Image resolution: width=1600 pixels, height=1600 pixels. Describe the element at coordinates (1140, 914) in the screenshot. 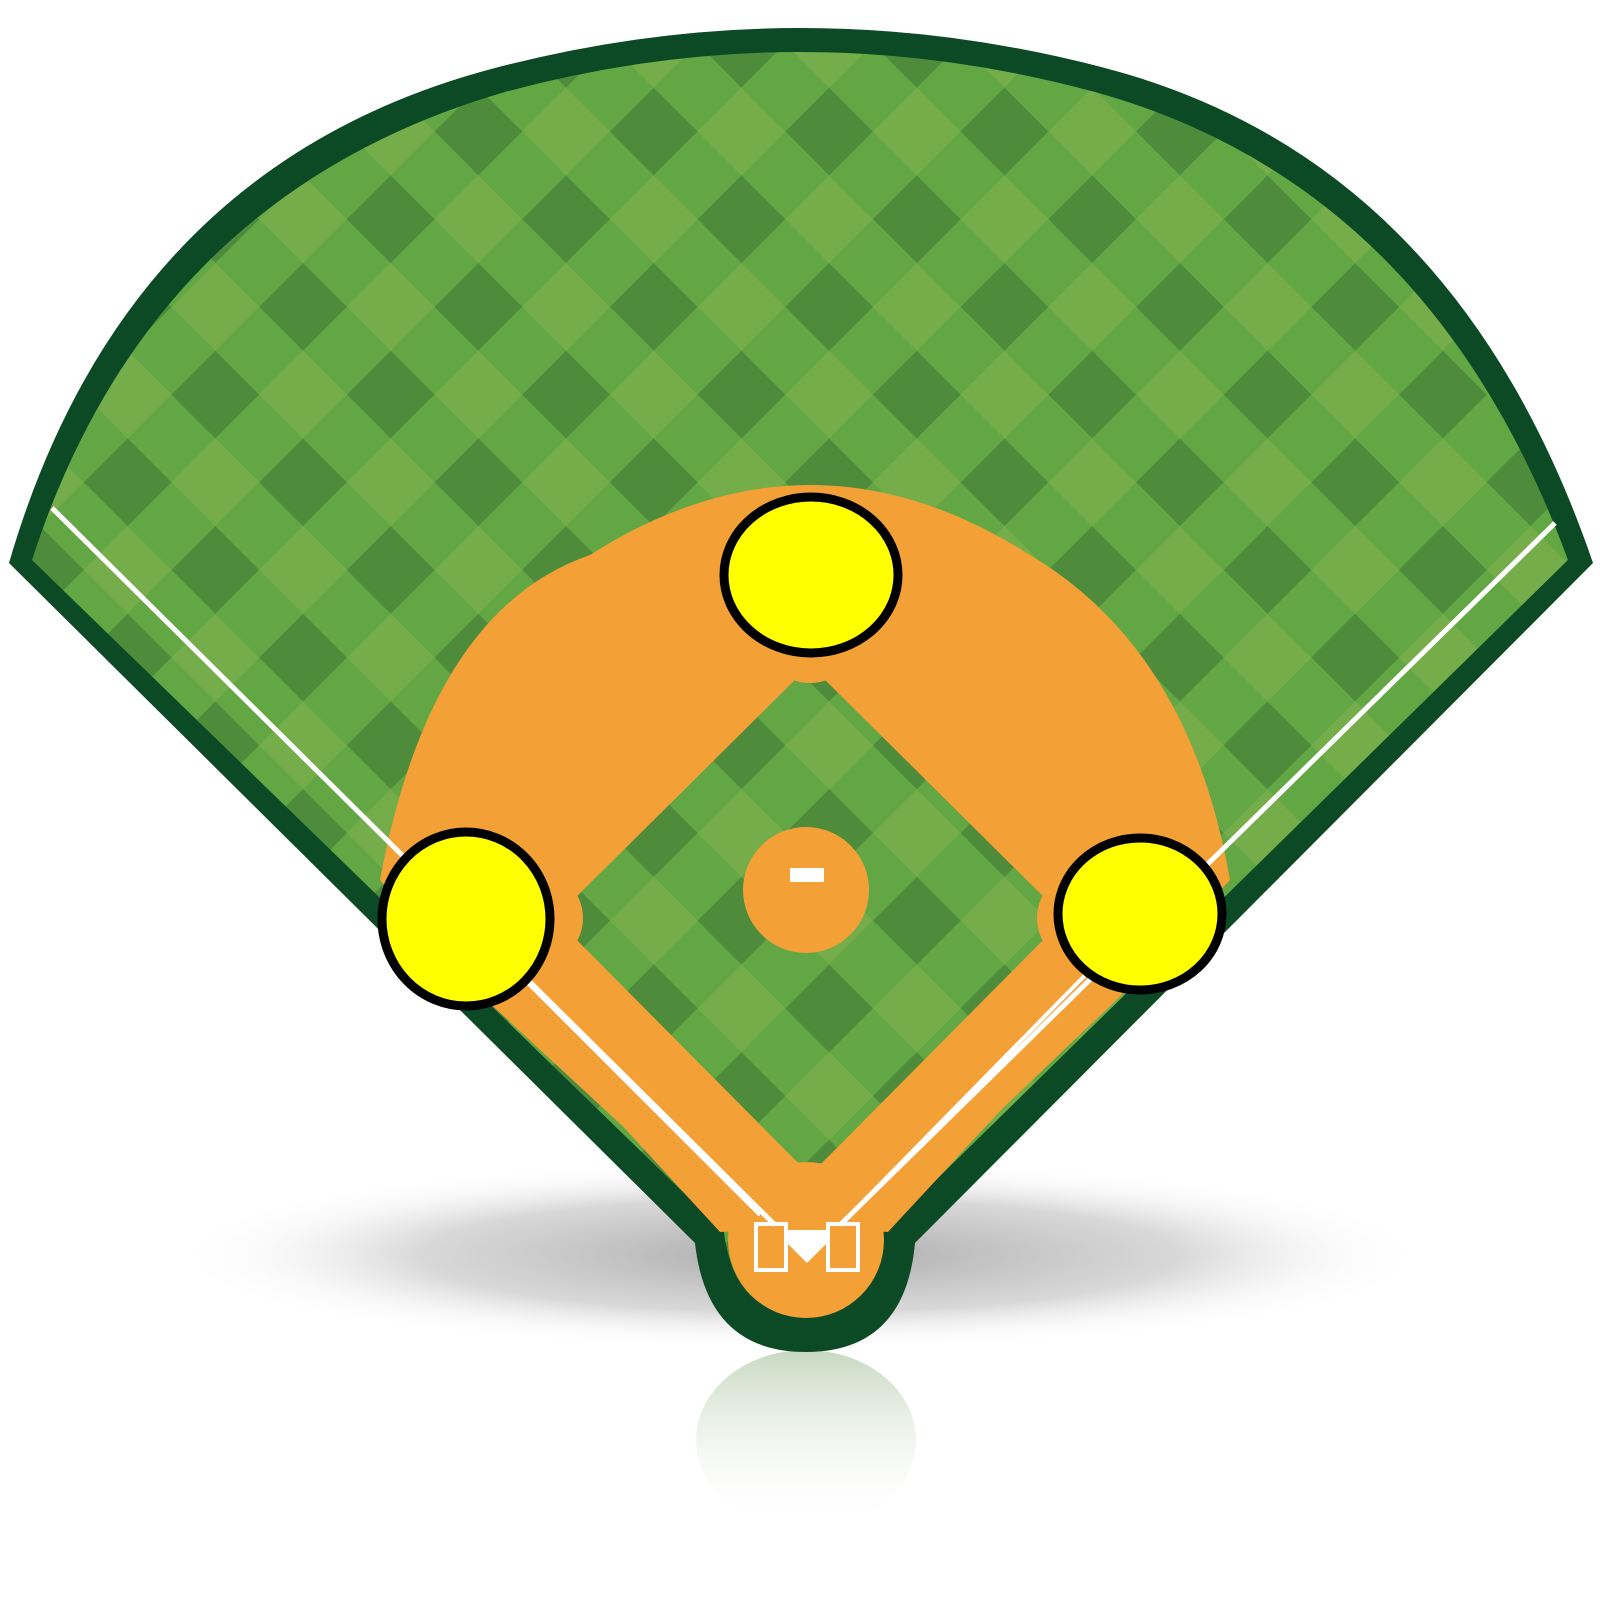

I see `first-base-marker` at that location.